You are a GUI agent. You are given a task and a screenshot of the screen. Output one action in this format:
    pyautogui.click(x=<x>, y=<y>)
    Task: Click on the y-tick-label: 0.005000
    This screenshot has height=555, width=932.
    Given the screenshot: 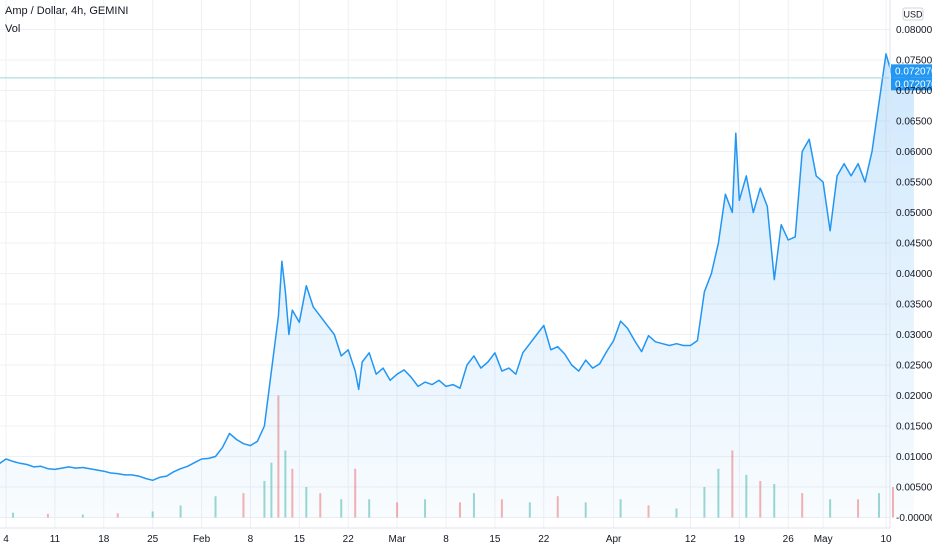 What is the action you would take?
    pyautogui.click(x=914, y=488)
    